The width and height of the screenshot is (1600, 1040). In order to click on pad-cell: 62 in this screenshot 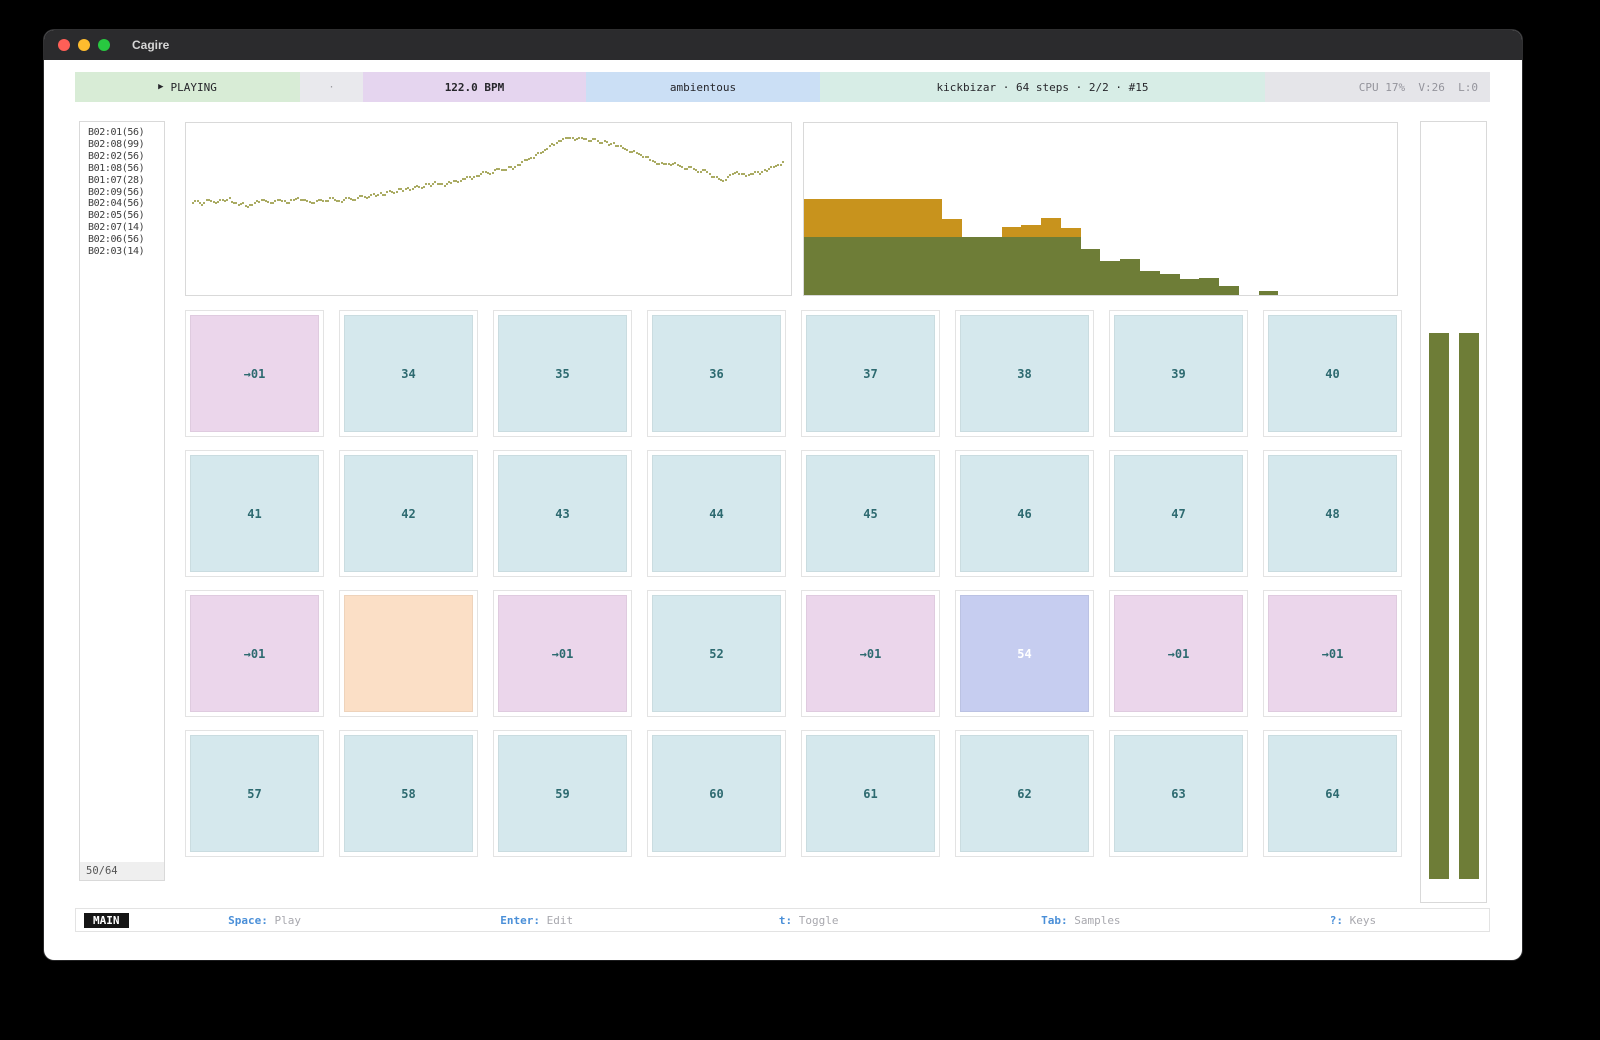, I will do `click(1024, 793)`.